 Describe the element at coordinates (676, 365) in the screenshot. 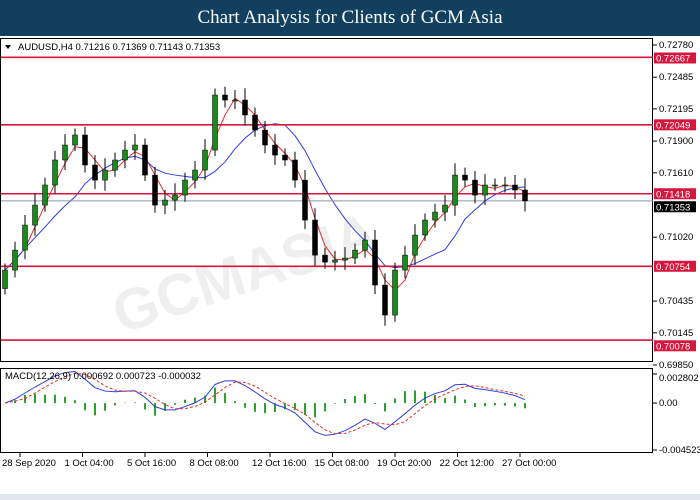

I see `y-tick-label: 0.69850` at that location.